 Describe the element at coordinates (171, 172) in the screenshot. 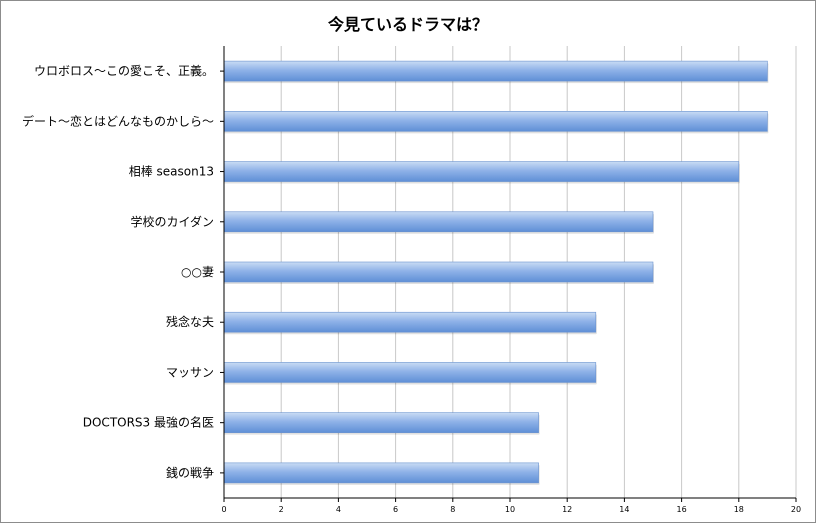

I see `category-label: 相棒 season13` at that location.